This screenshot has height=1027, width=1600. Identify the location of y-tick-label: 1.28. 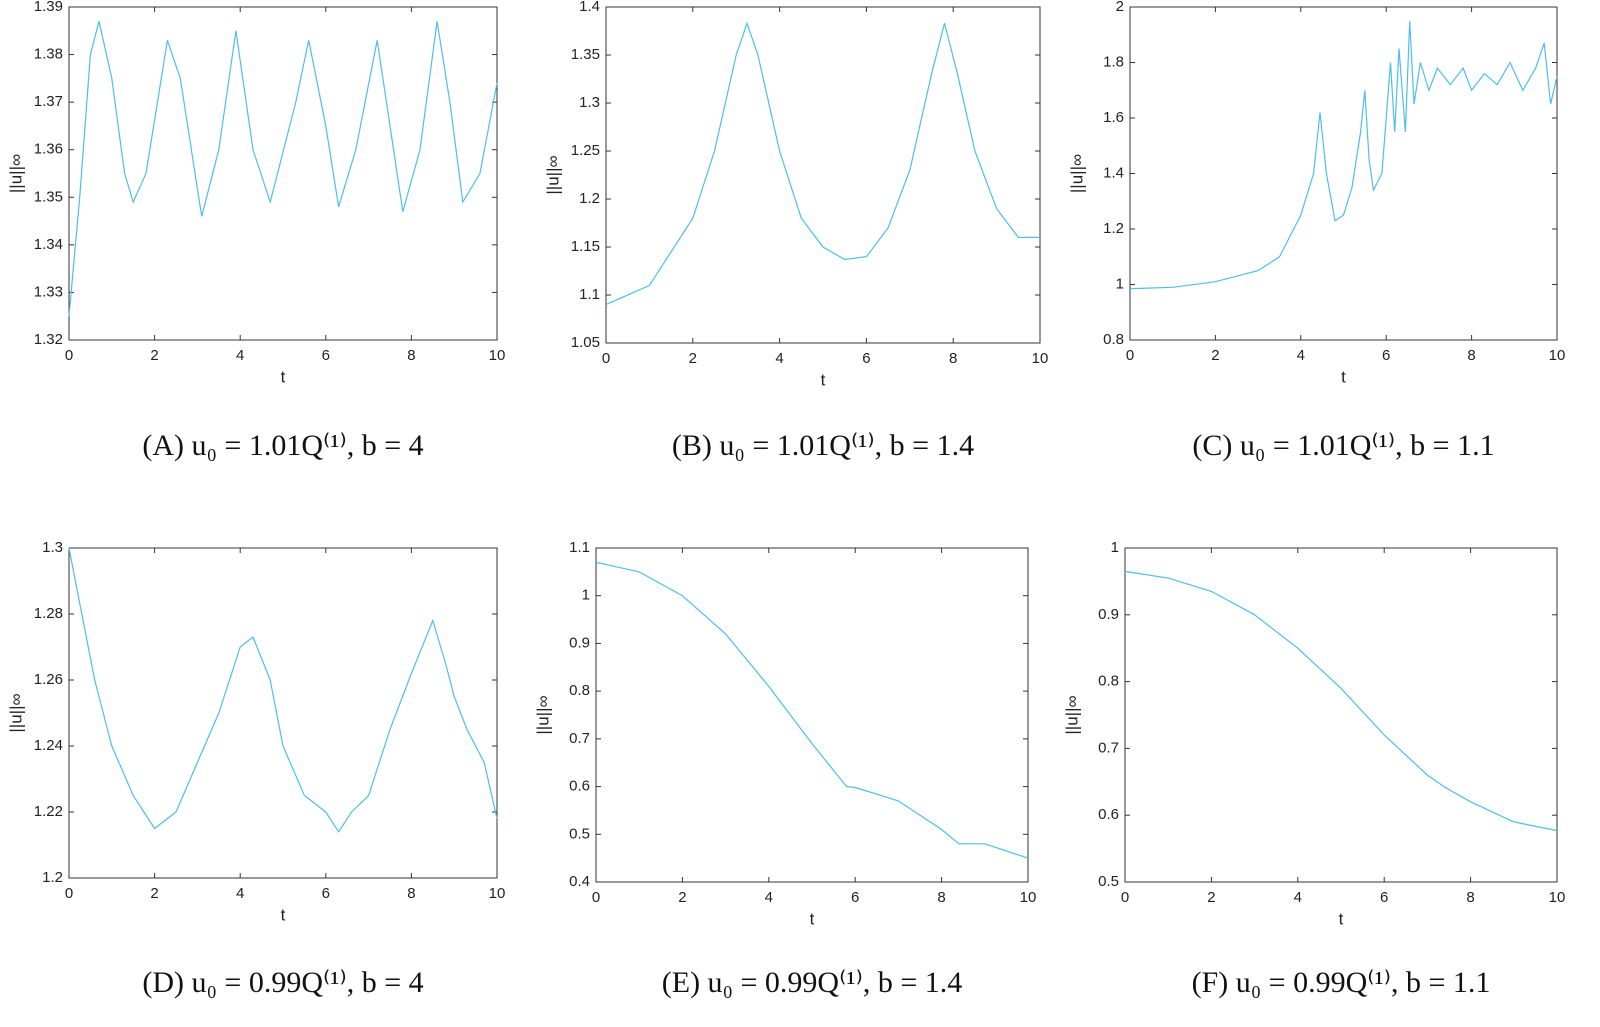
(48, 613).